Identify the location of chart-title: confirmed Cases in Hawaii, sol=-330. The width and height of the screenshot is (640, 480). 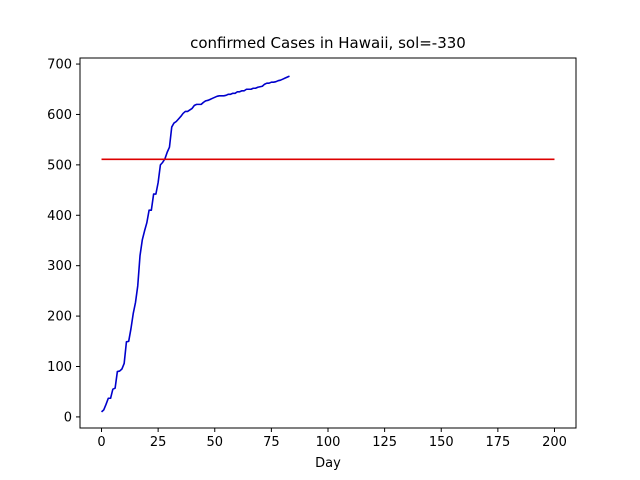
(328, 43).